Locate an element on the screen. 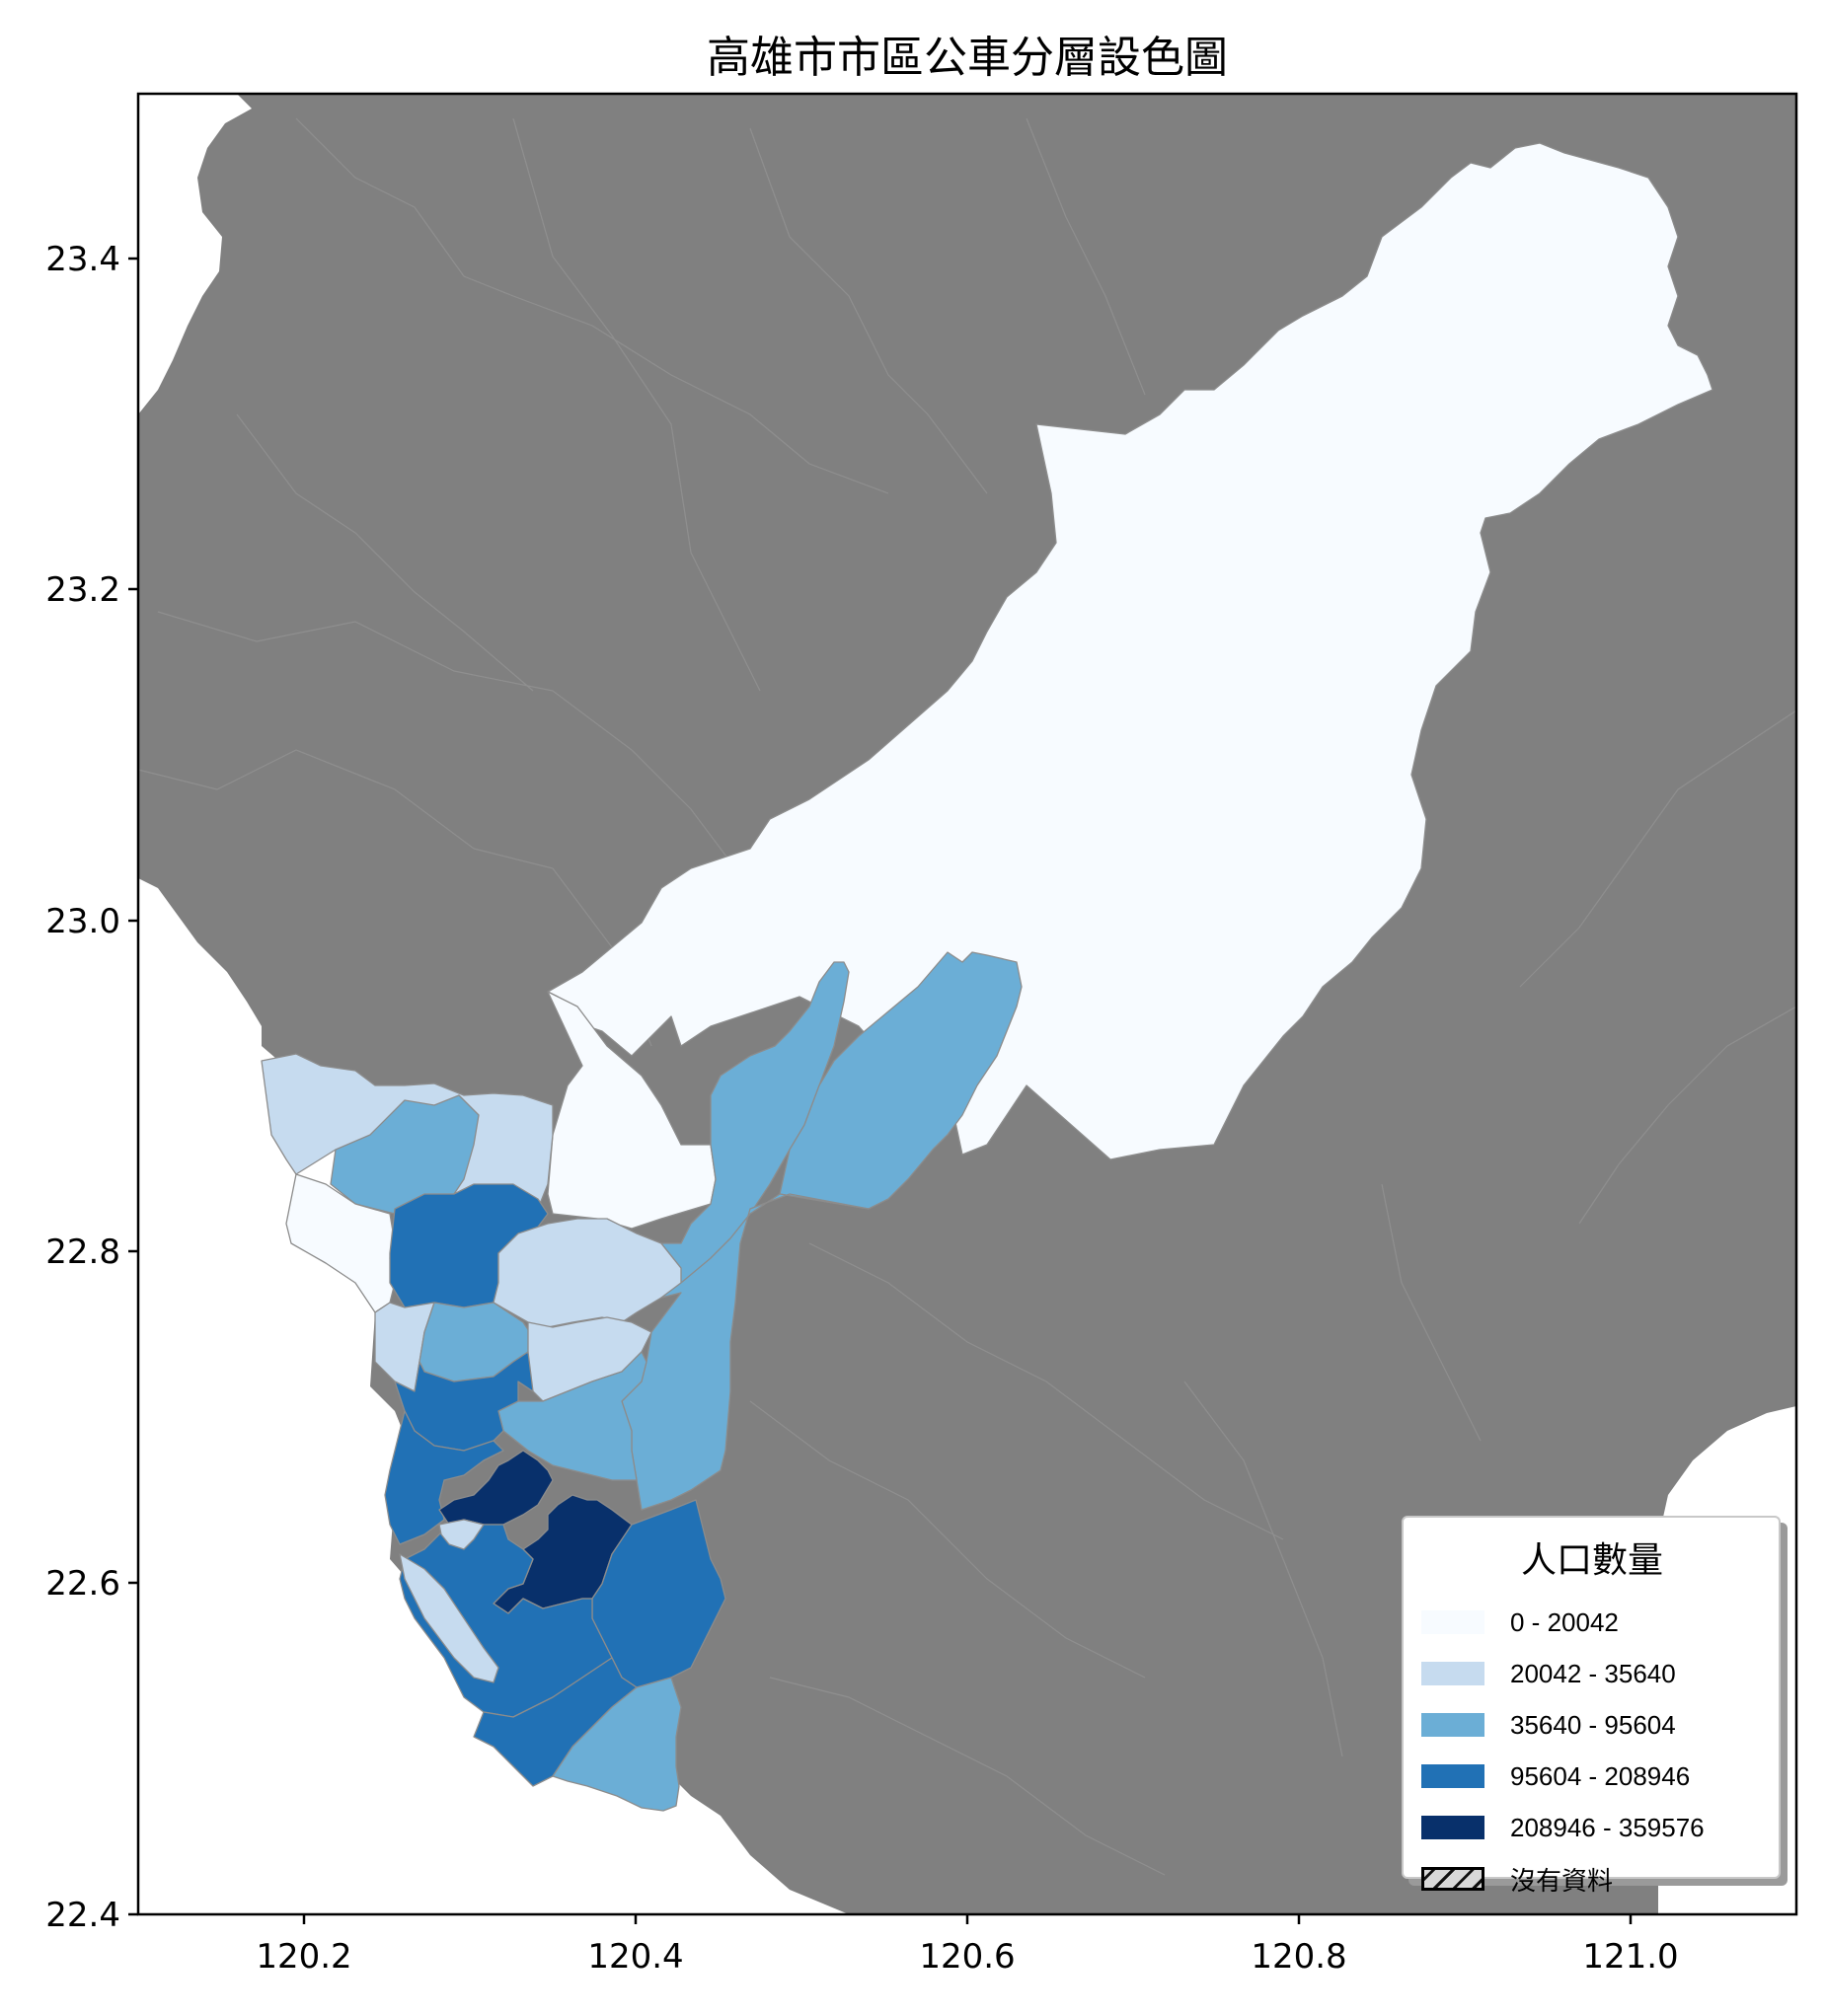  y-tick-label: 23.0 is located at coordinates (82, 921).